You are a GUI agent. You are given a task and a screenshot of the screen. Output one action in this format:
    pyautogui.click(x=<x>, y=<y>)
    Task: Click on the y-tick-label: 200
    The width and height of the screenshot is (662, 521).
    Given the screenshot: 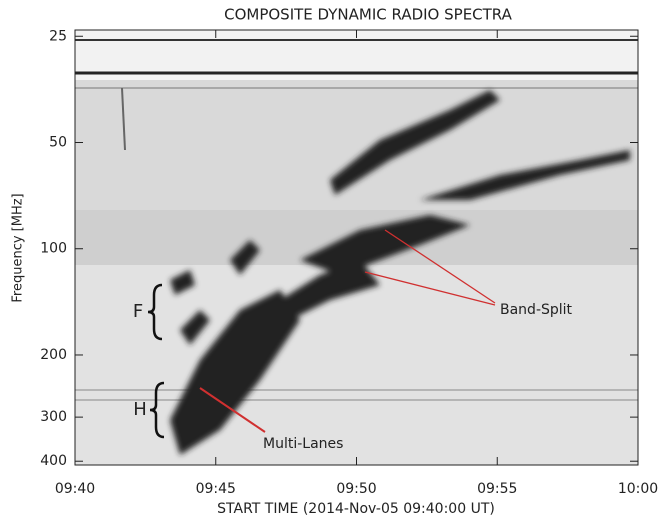 What is the action you would take?
    pyautogui.click(x=53, y=355)
    